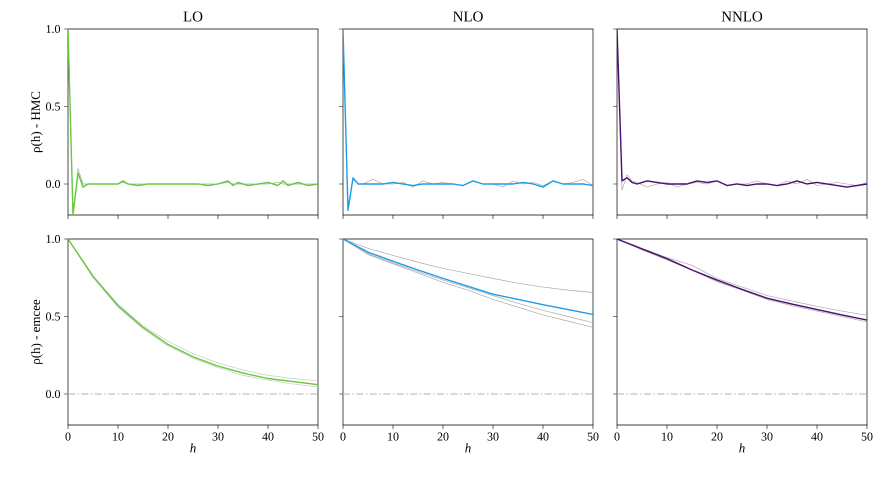 Image resolution: width=885 pixels, height=477 pixels. I want to click on chart-title: NLO, so click(468, 16).